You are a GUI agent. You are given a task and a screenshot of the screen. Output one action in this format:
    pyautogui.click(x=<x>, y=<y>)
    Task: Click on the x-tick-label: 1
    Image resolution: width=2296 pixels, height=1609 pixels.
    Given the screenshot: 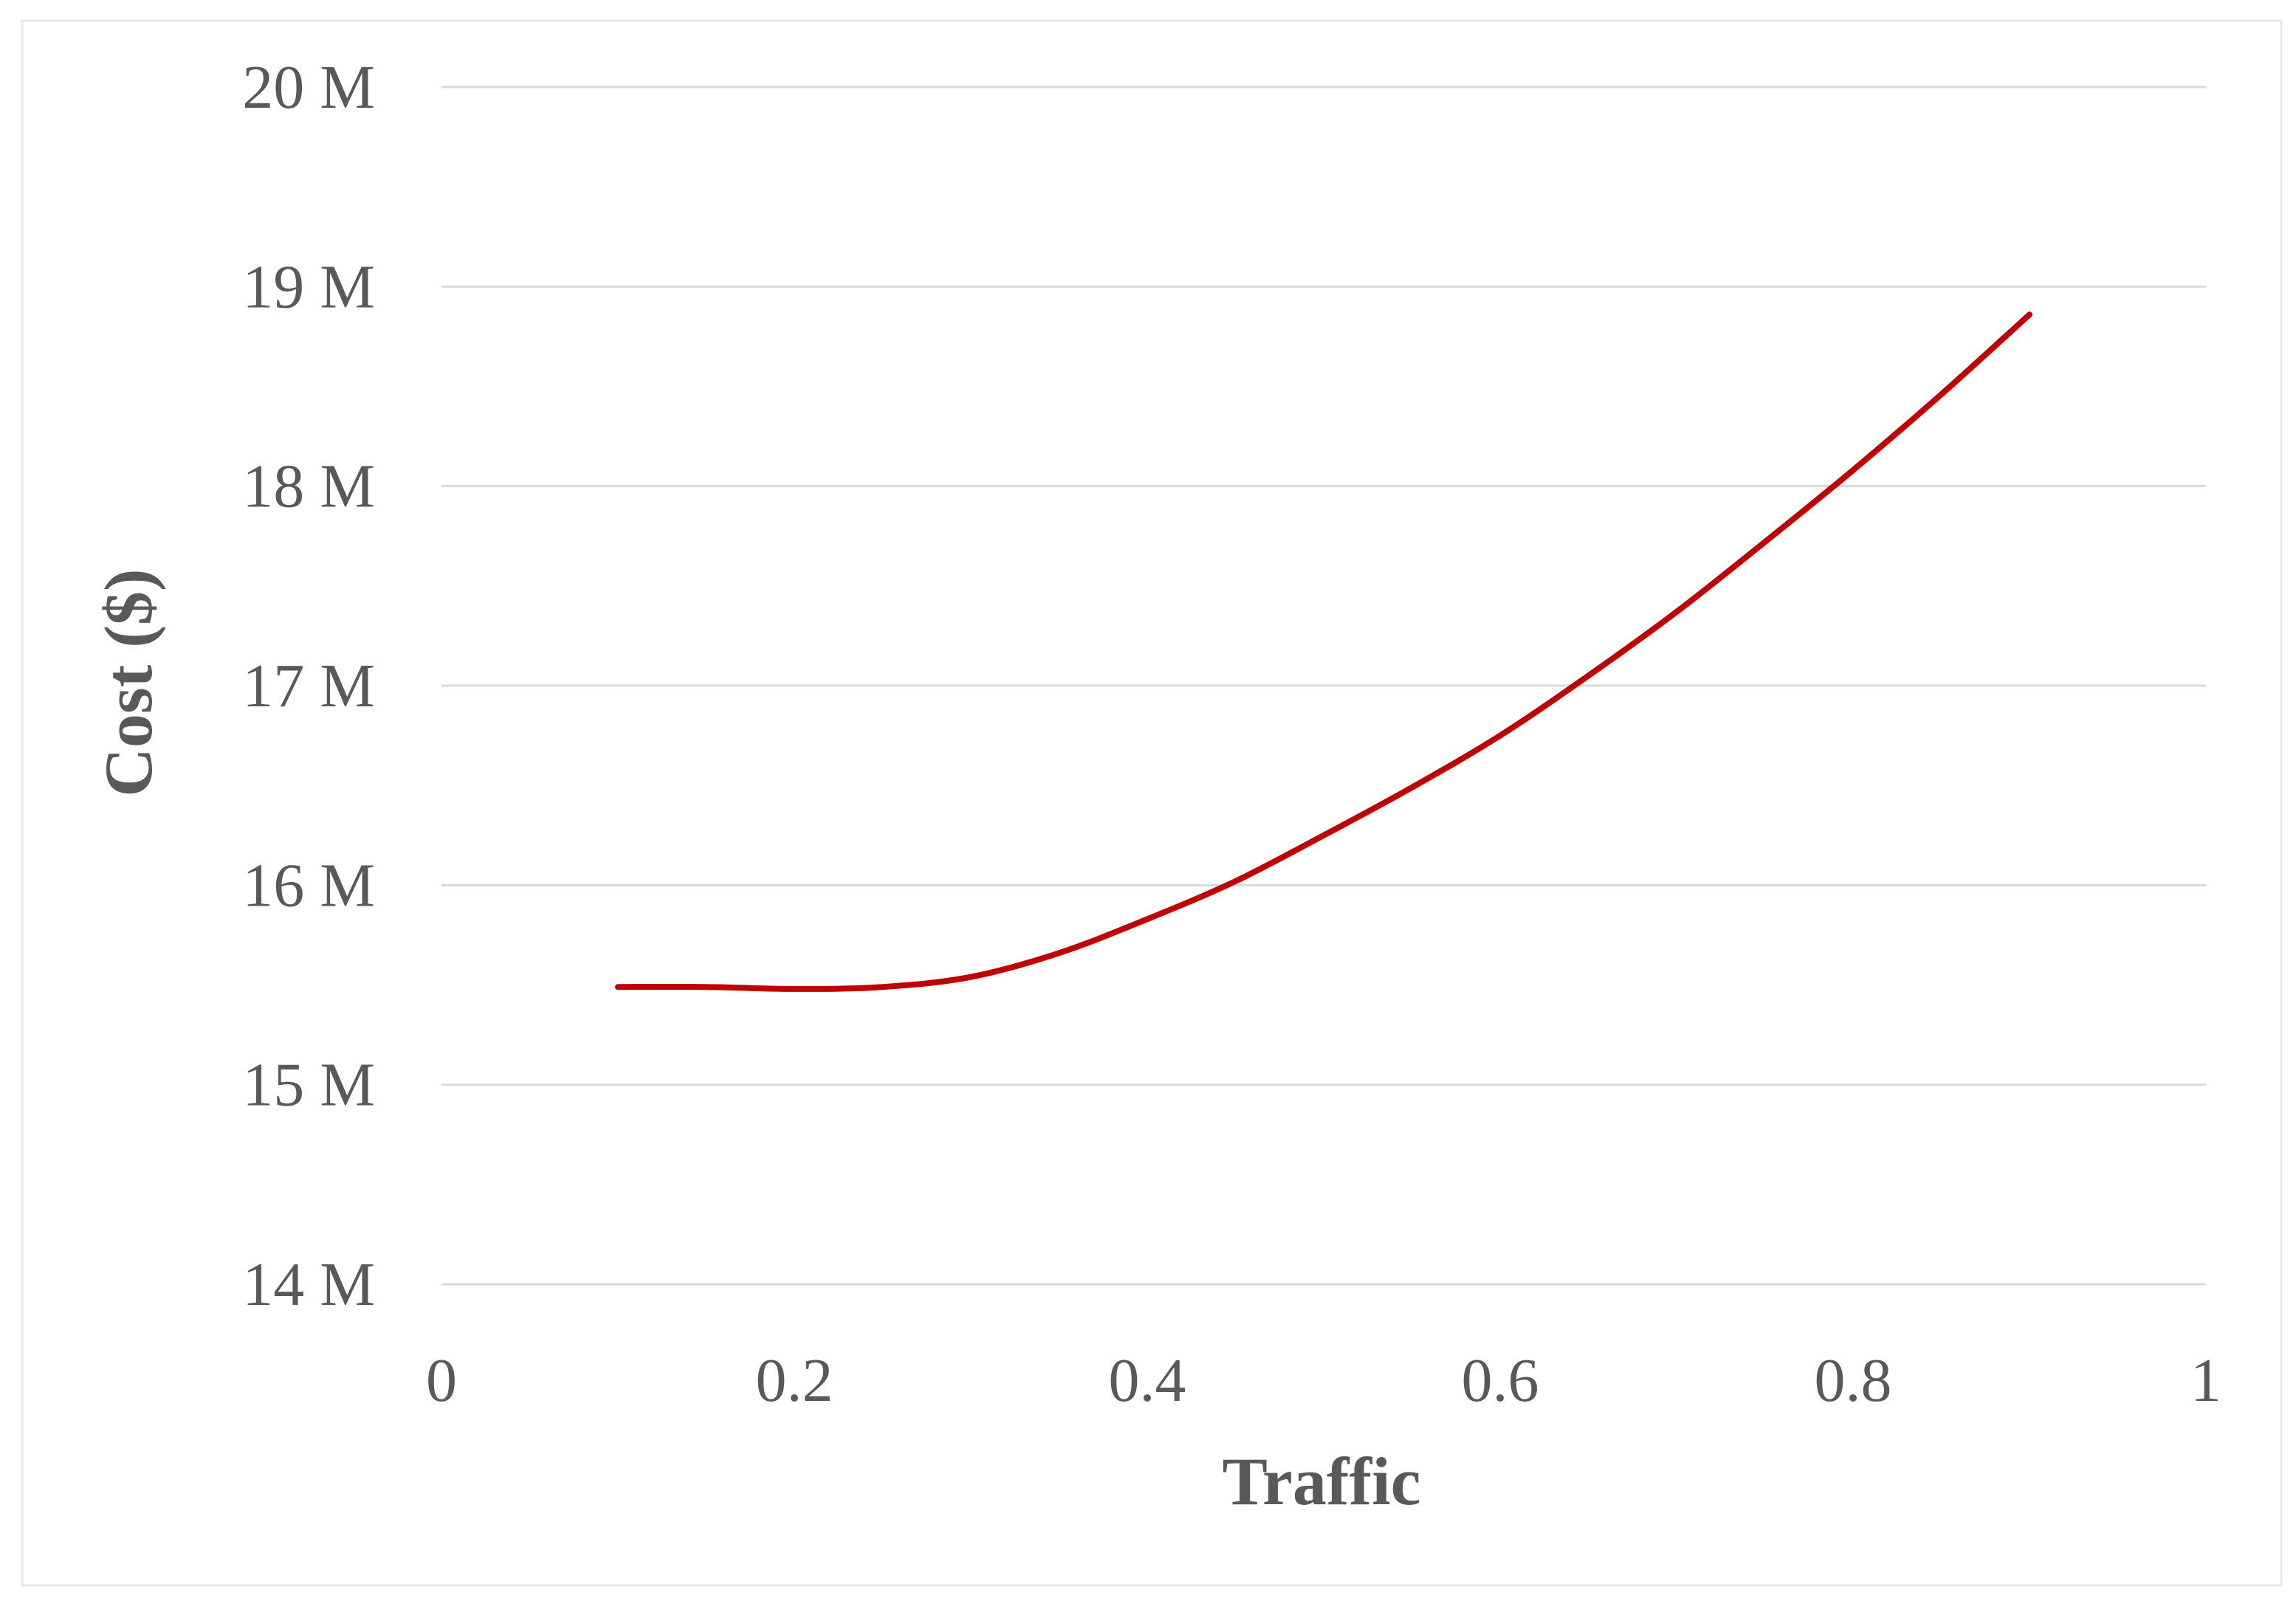 What is the action you would take?
    pyautogui.click(x=2205, y=1381)
    